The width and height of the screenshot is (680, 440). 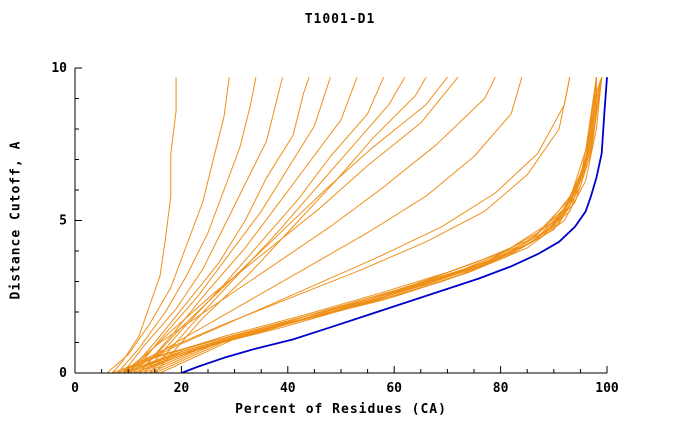 I want to click on x-tick-label: 20, so click(x=182, y=388).